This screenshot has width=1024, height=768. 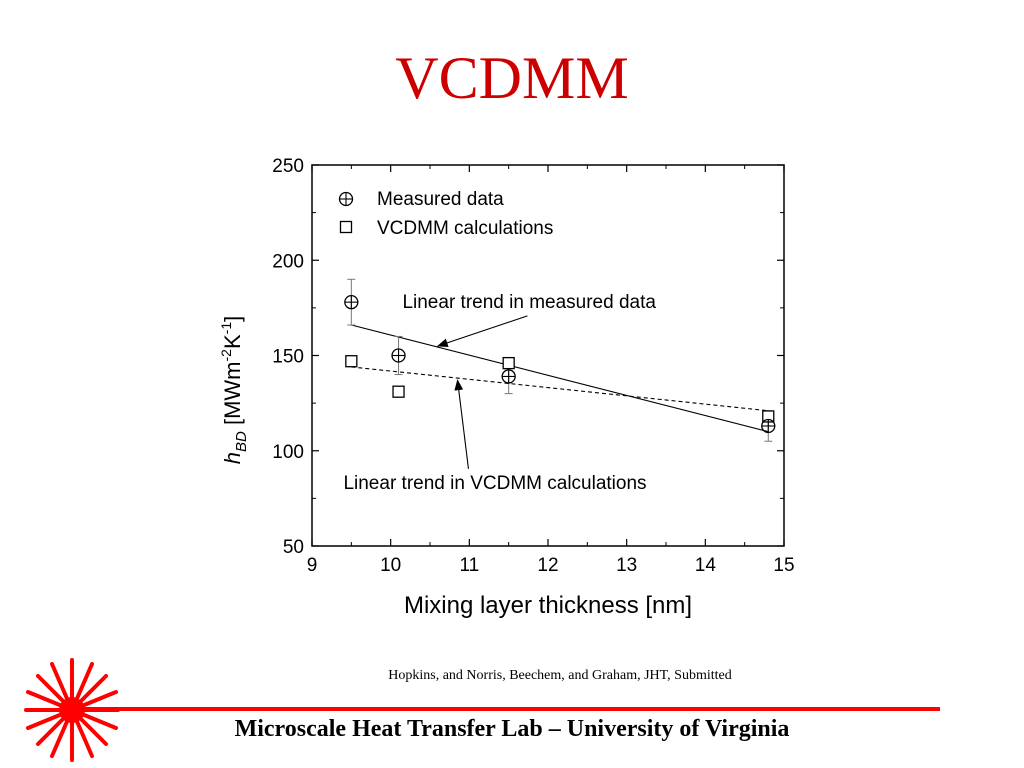 I want to click on x-tick-label: 13, so click(x=626, y=565).